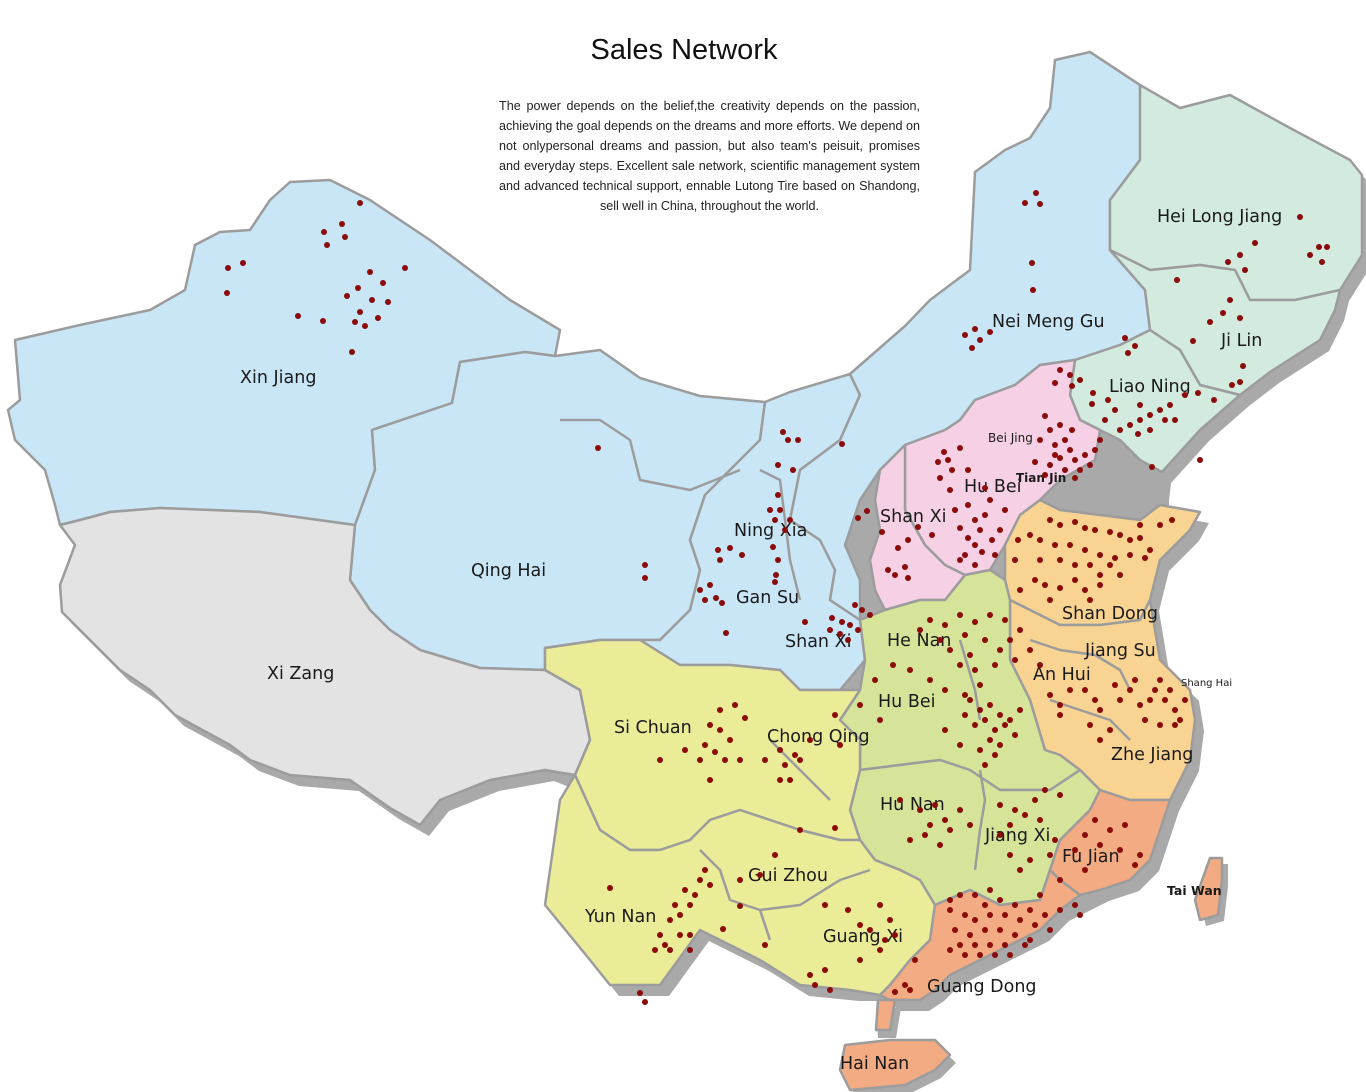  What do you see at coordinates (1208, 889) in the screenshot?
I see `region-tai-wan` at bounding box center [1208, 889].